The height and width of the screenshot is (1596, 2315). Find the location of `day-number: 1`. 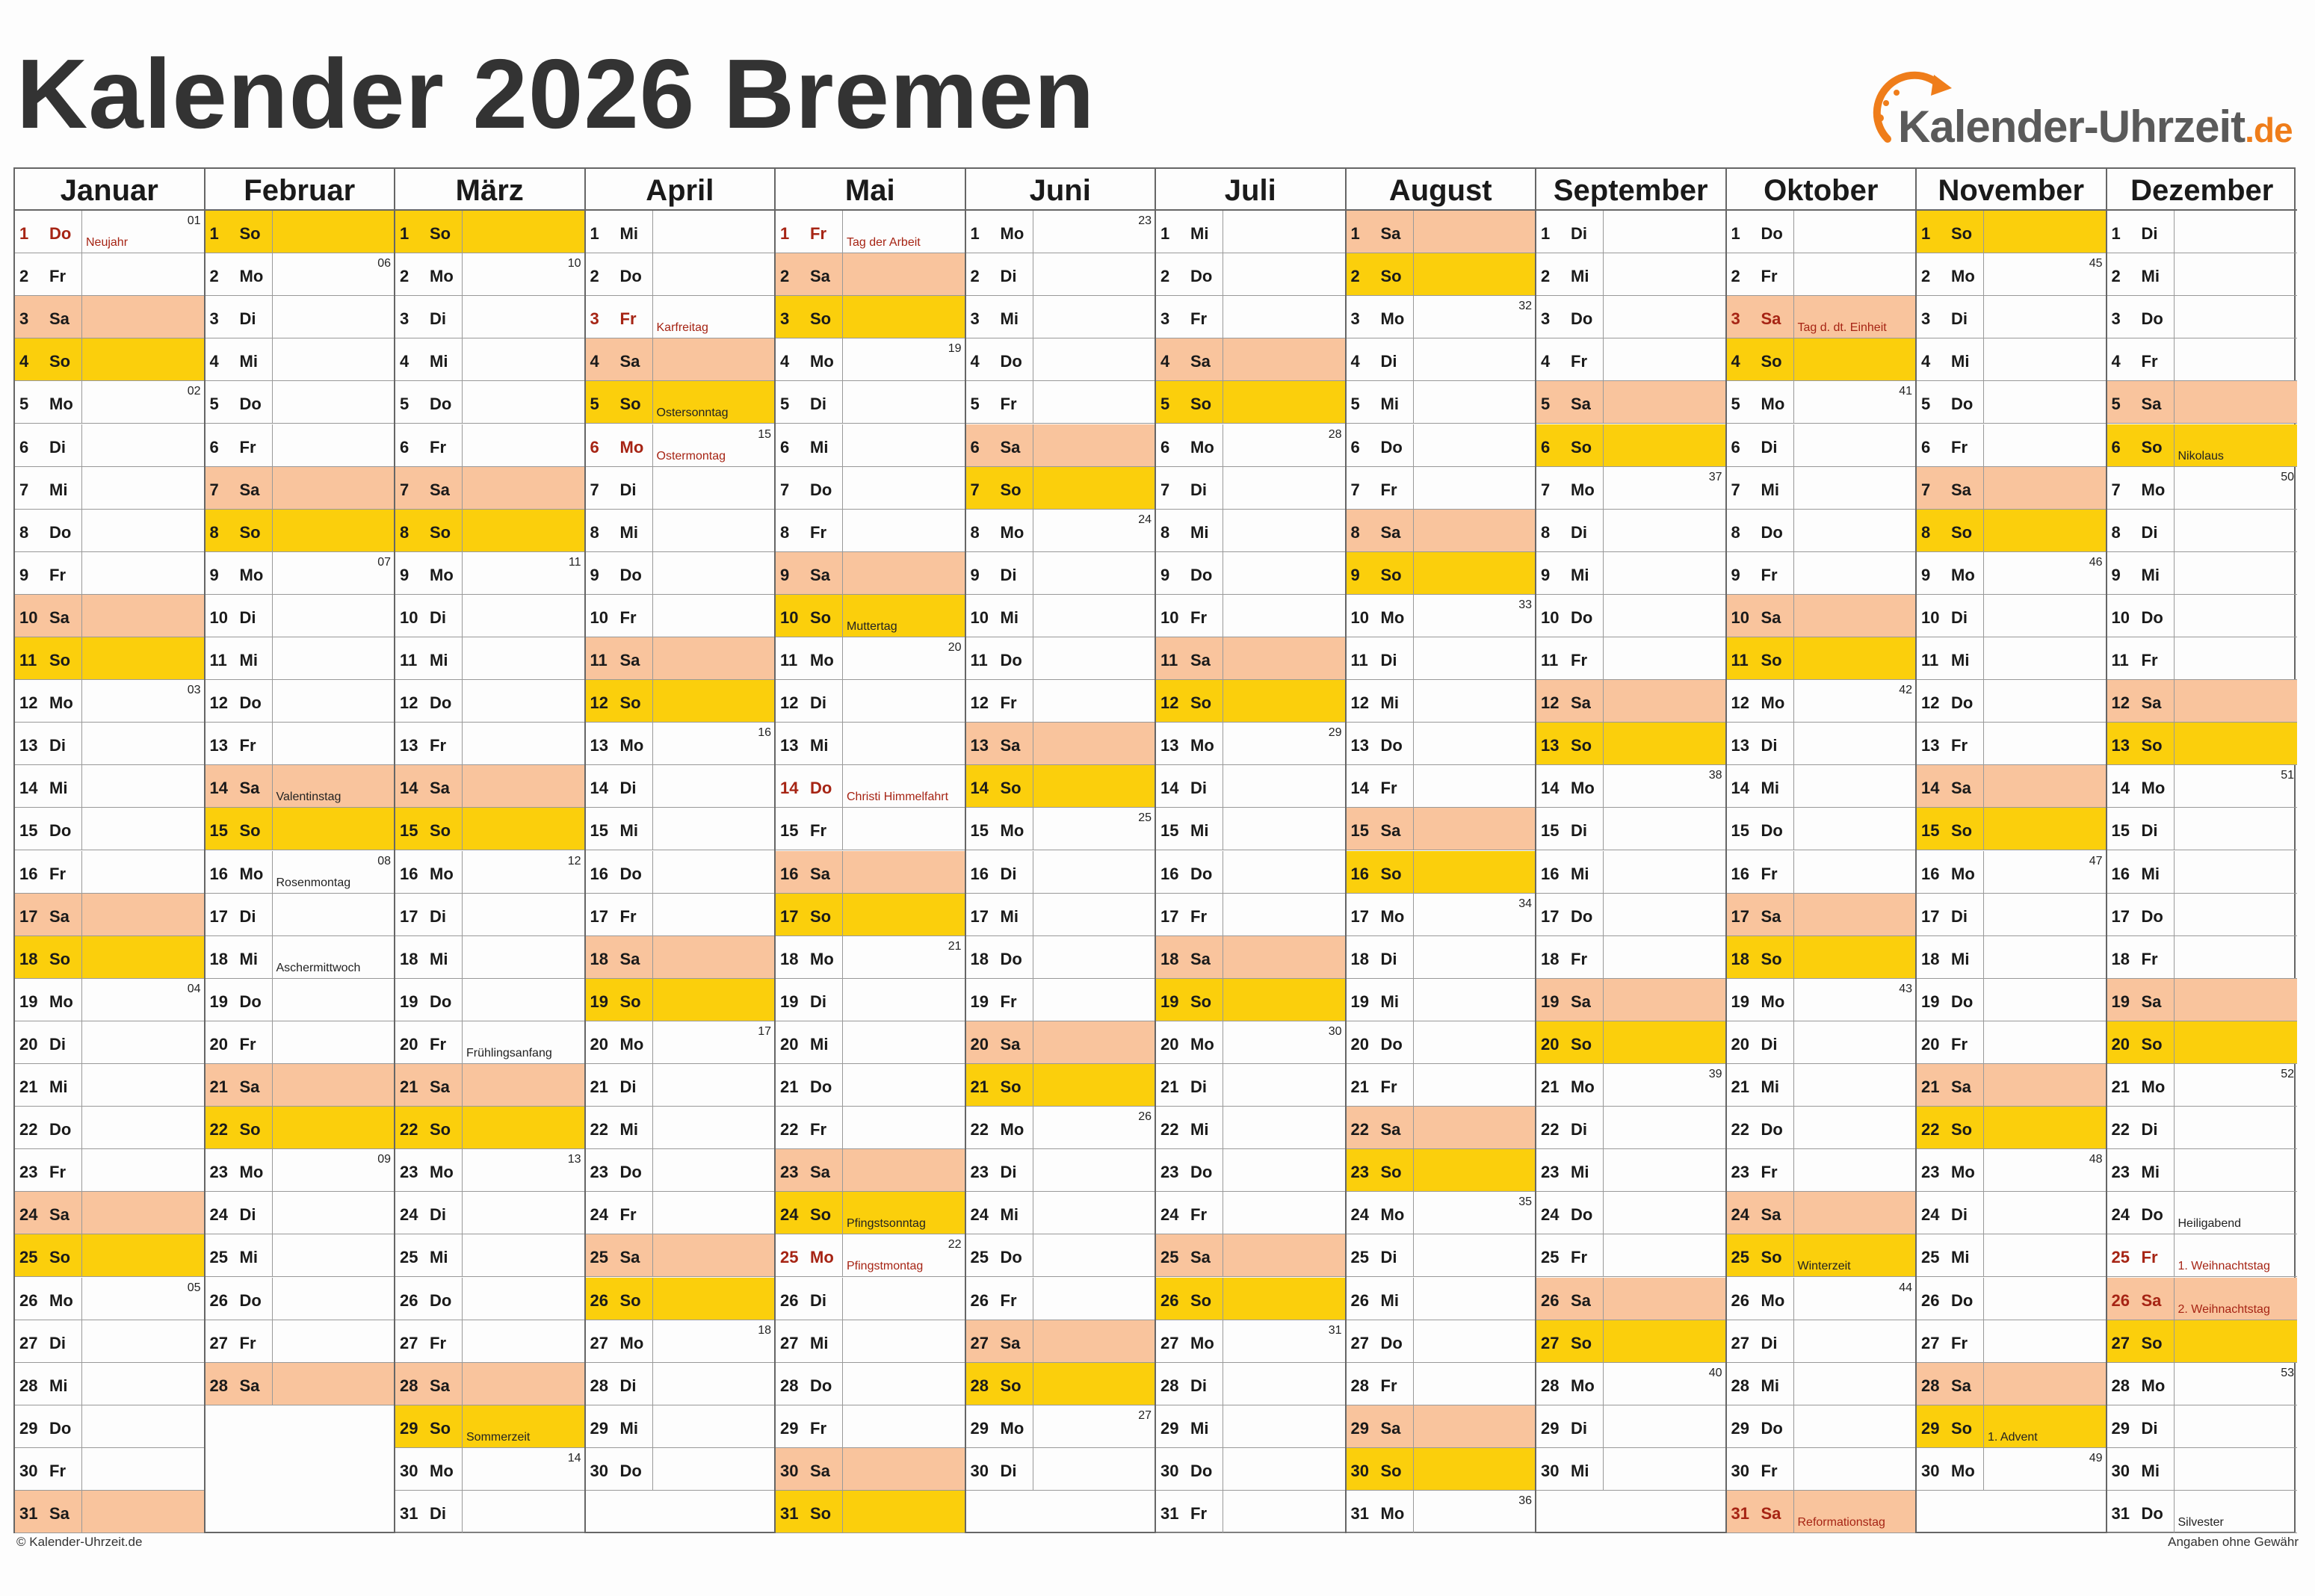

day-number: 1 is located at coordinates (404, 234).